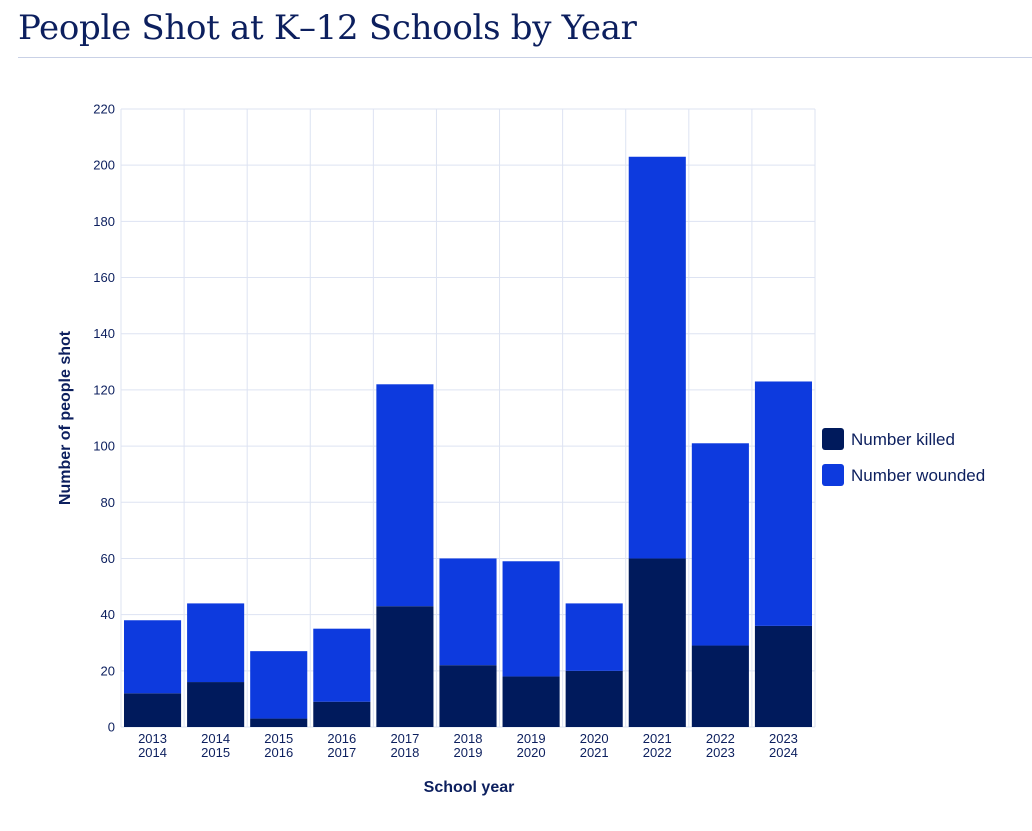 Image resolution: width=1032 pixels, height=831 pixels. Describe the element at coordinates (104, 165) in the screenshot. I see `y-tick-label: 200` at that location.